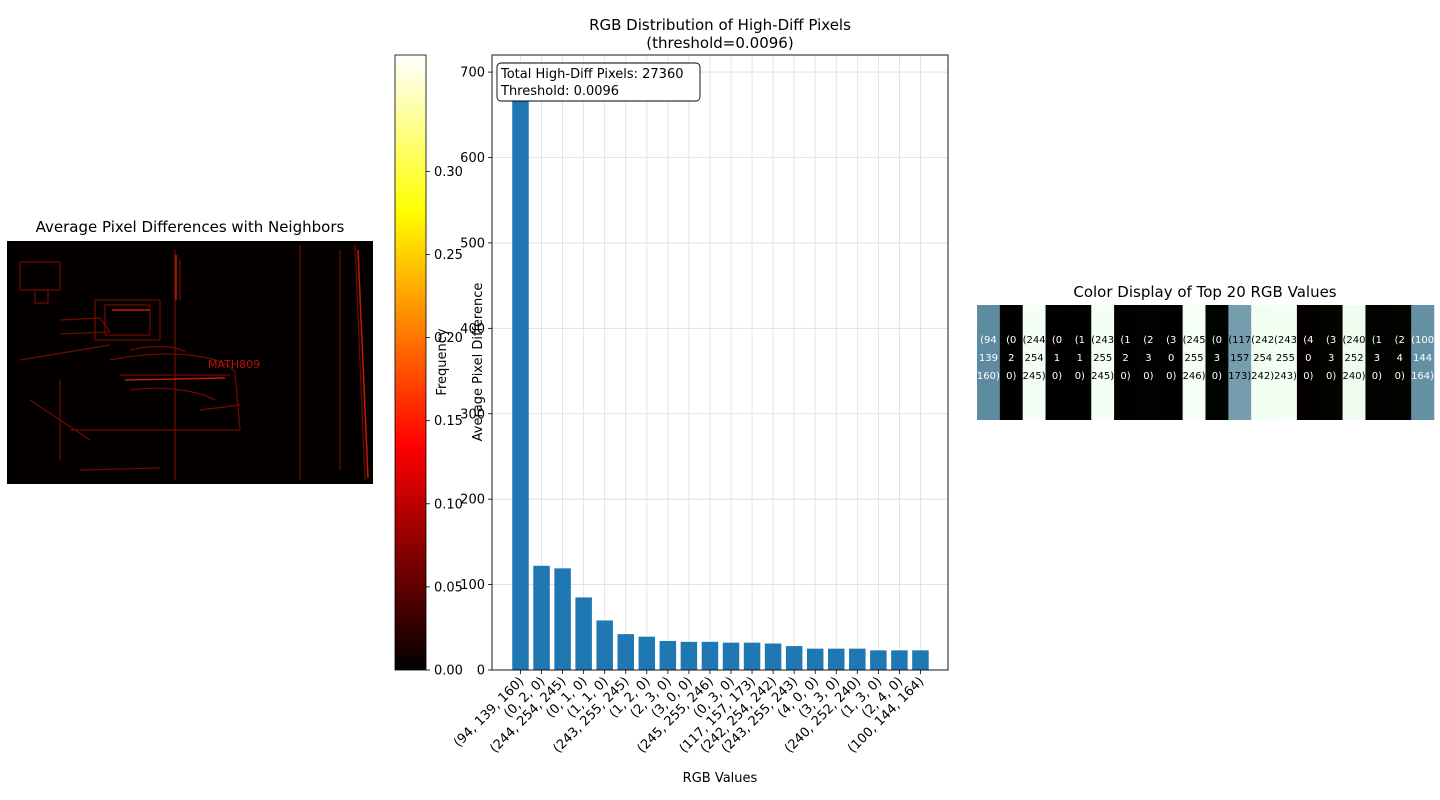 This screenshot has width=1440, height=800. Describe the element at coordinates (559, 91) in the screenshot. I see `annotation-threshold: Threshold: 0.0096` at that location.